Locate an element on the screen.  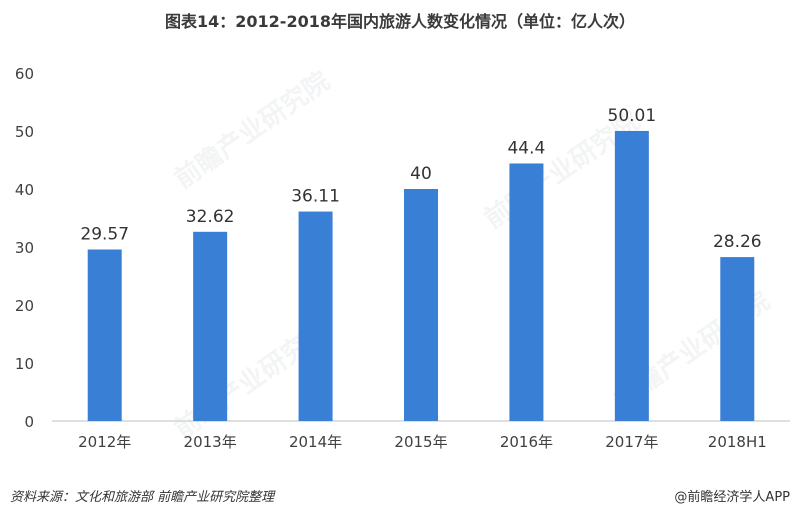
credit-note: @前瞻经济学人APP is located at coordinates (732, 497).